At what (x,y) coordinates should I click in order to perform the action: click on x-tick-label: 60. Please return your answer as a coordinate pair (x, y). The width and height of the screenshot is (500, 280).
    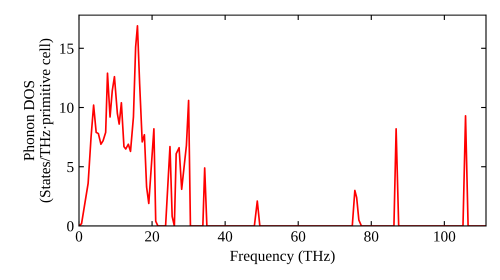
    Looking at the image, I should click on (298, 236).